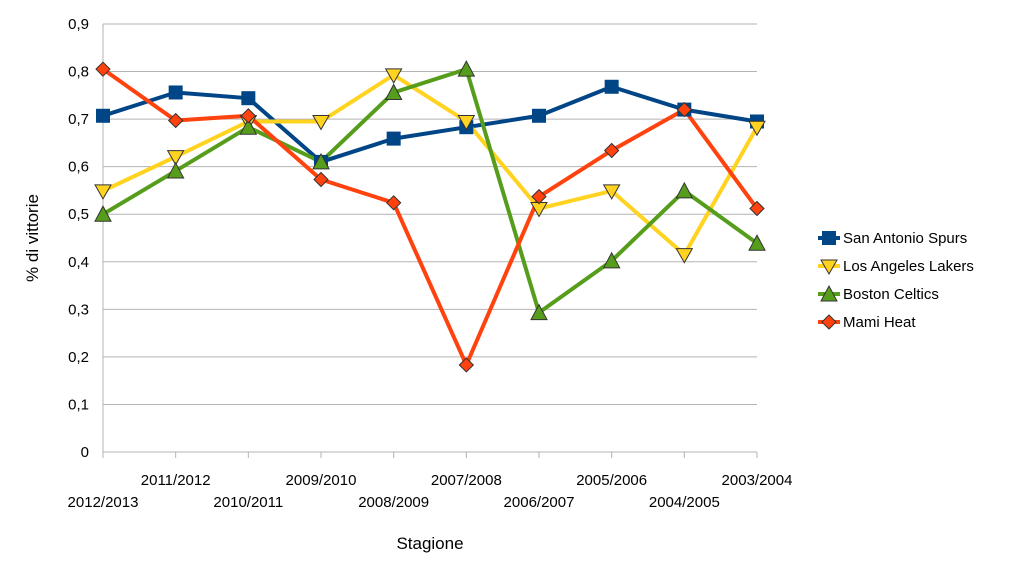 The image size is (1024, 575). Describe the element at coordinates (321, 480) in the screenshot. I see `x-tick-label: 2009/2010` at that location.